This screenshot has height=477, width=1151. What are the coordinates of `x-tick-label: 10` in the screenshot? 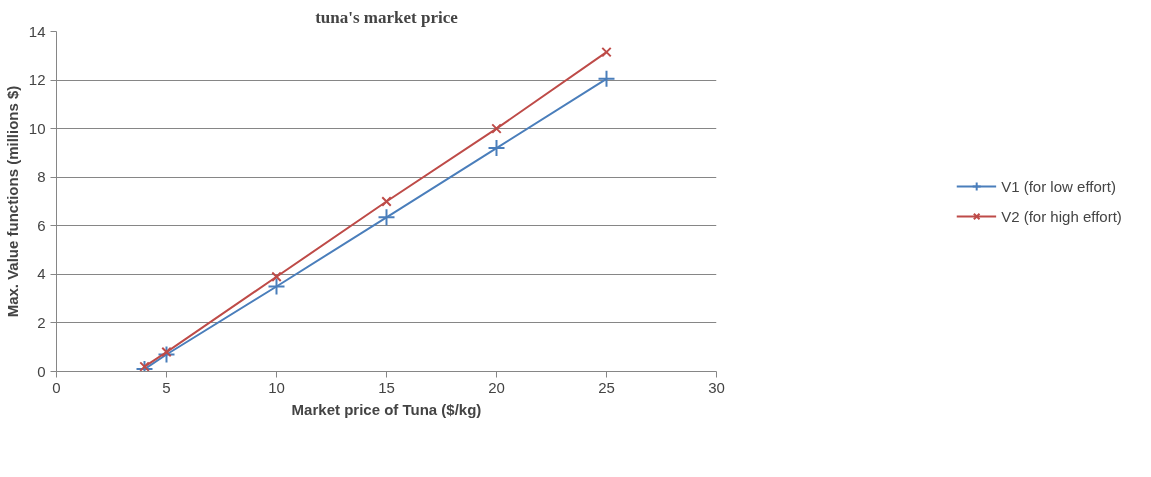 It's located at (276, 387).